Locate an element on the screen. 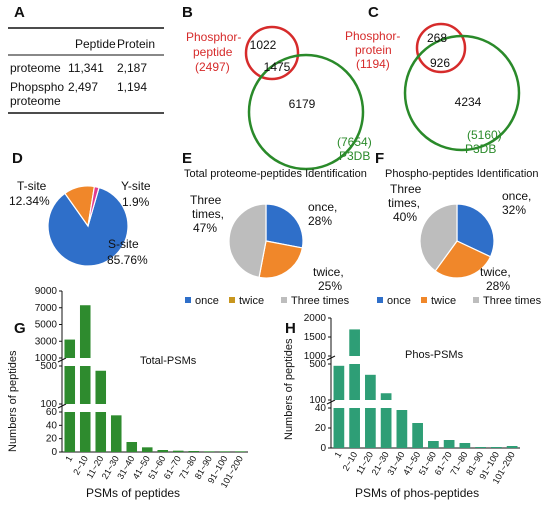  venn-b-overlap: 1475 is located at coordinates (277, 67).